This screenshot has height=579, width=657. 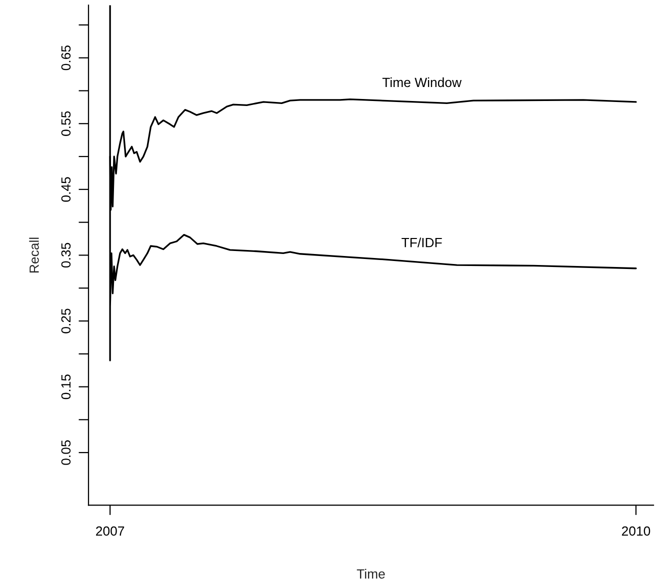 I want to click on y-tick-label: 0.05, so click(x=66, y=452).